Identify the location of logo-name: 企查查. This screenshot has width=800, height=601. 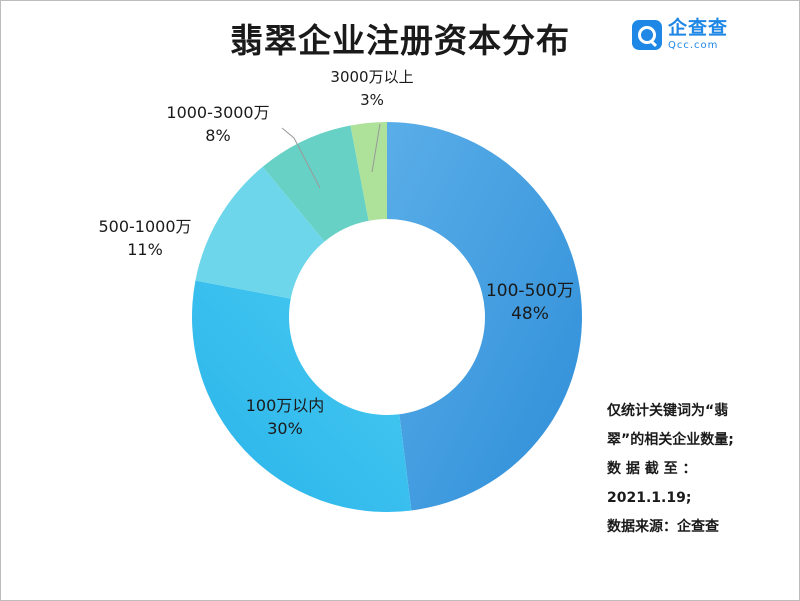
(698, 28).